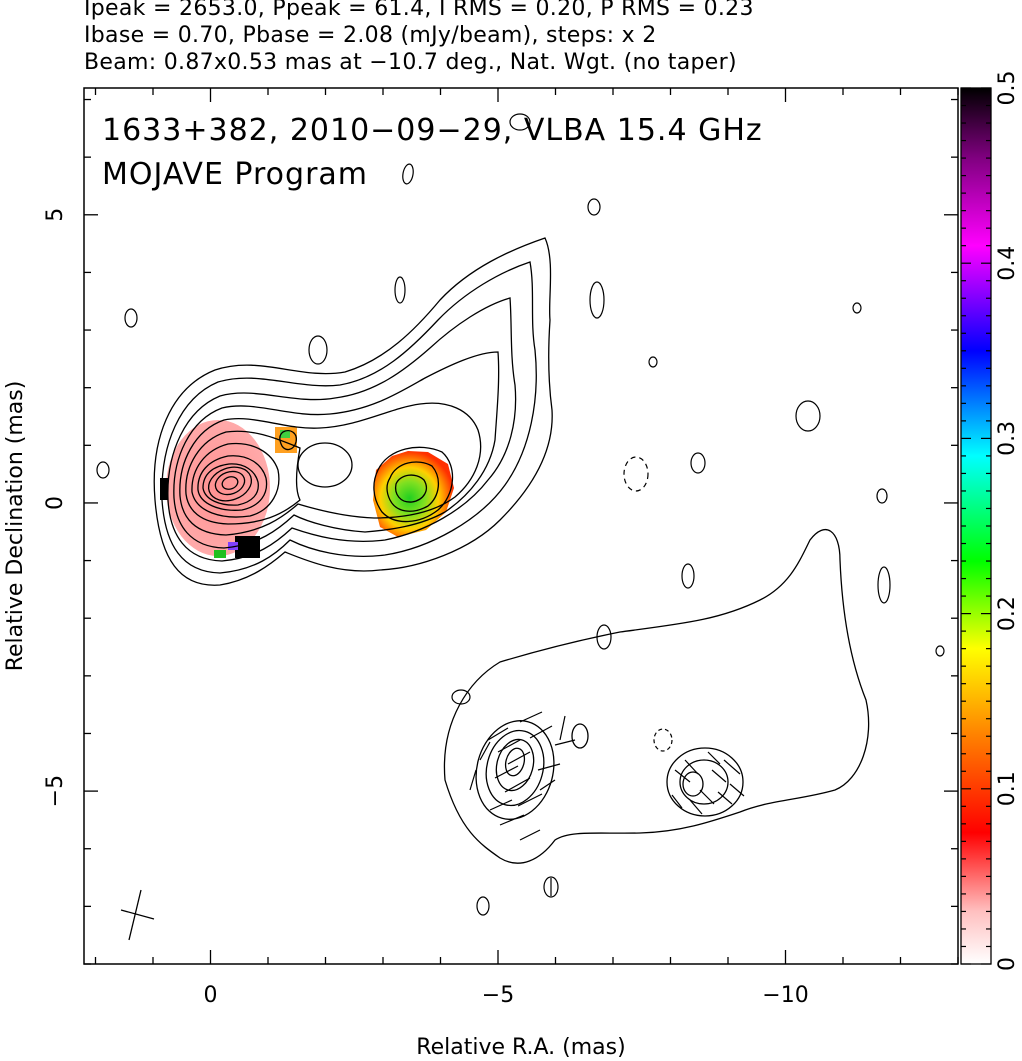 The height and width of the screenshot is (1061, 1022). I want to click on map-title: 1633+382, 2010−09−29, VLBA 15.4 GHz, so click(432, 130).